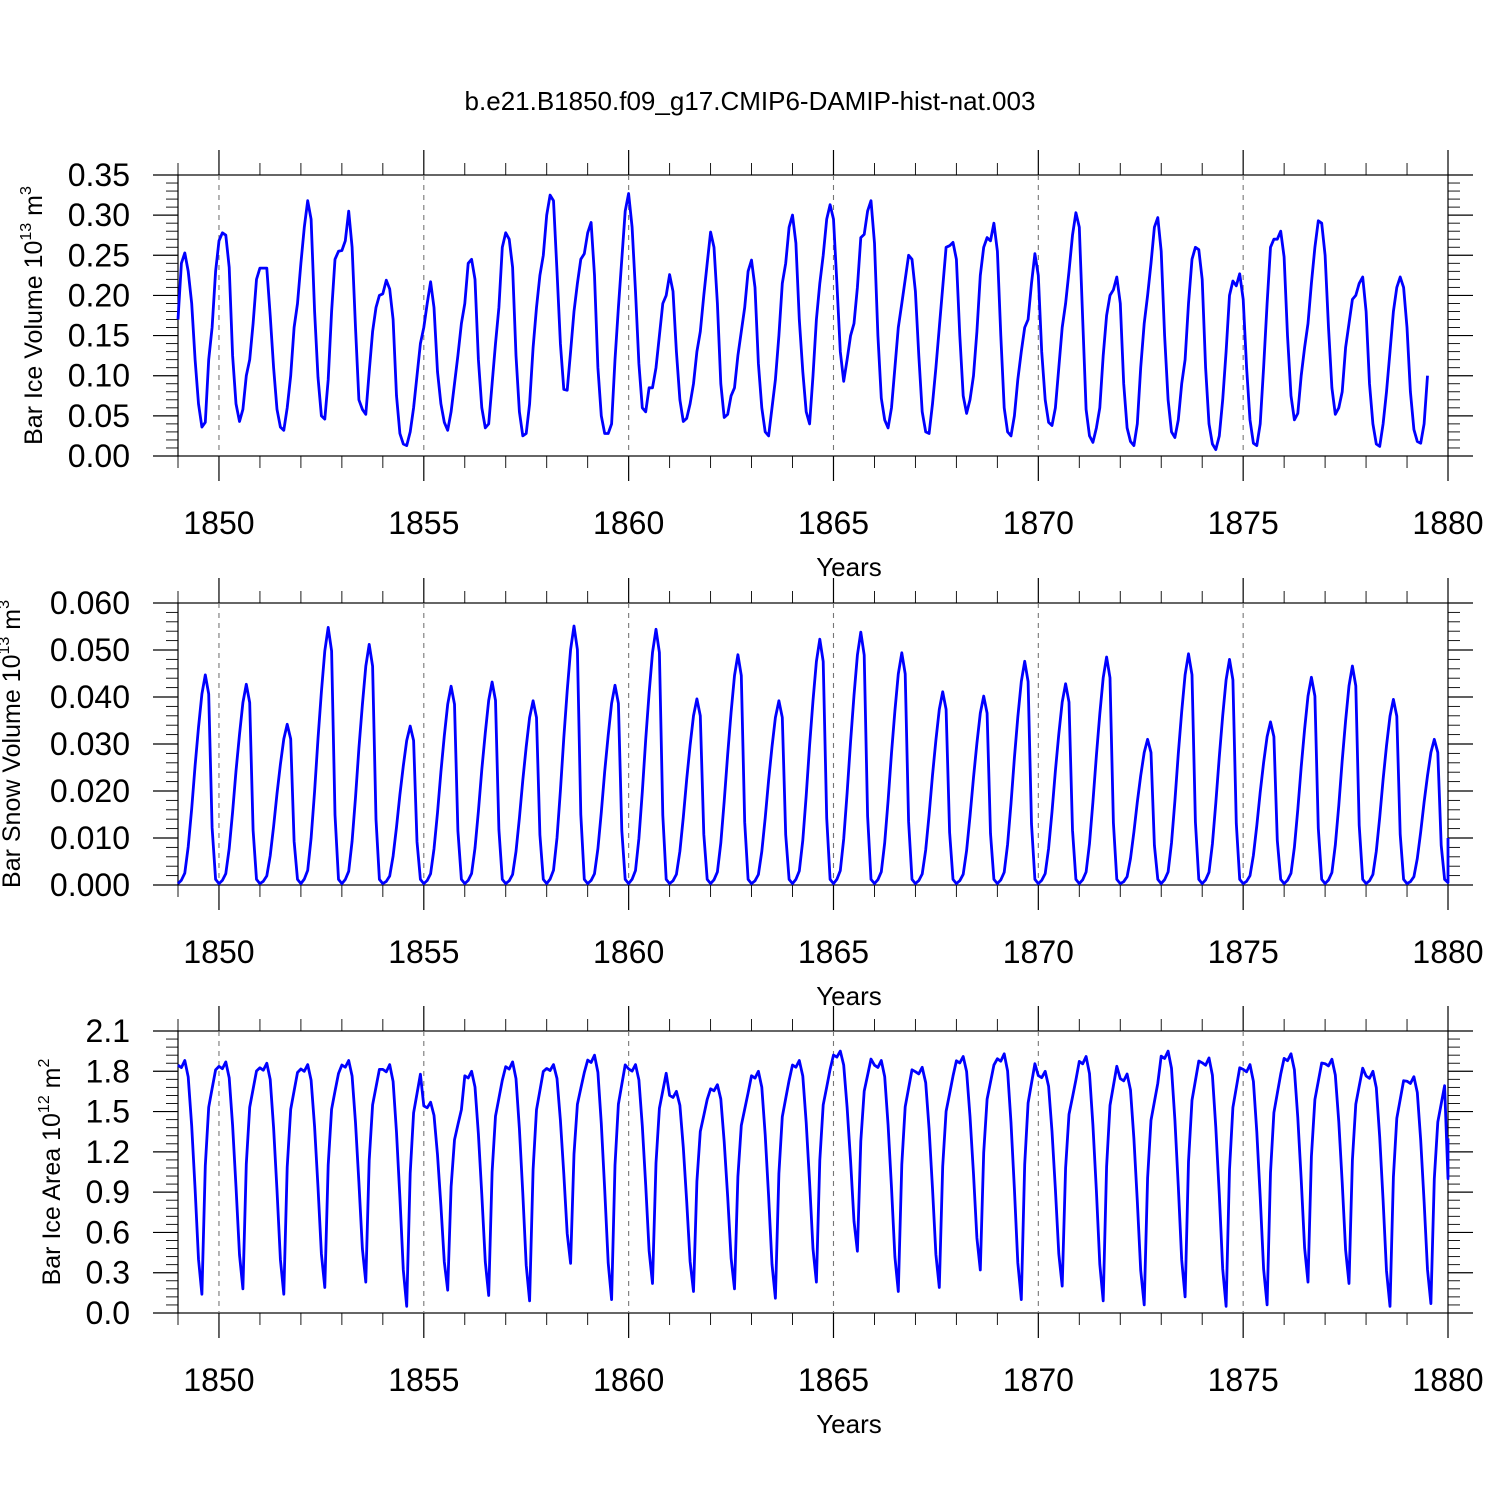 This screenshot has height=1500, width=1500. Describe the element at coordinates (108, 1313) in the screenshot. I see `ice-area-ytick-label: 0.0` at that location.